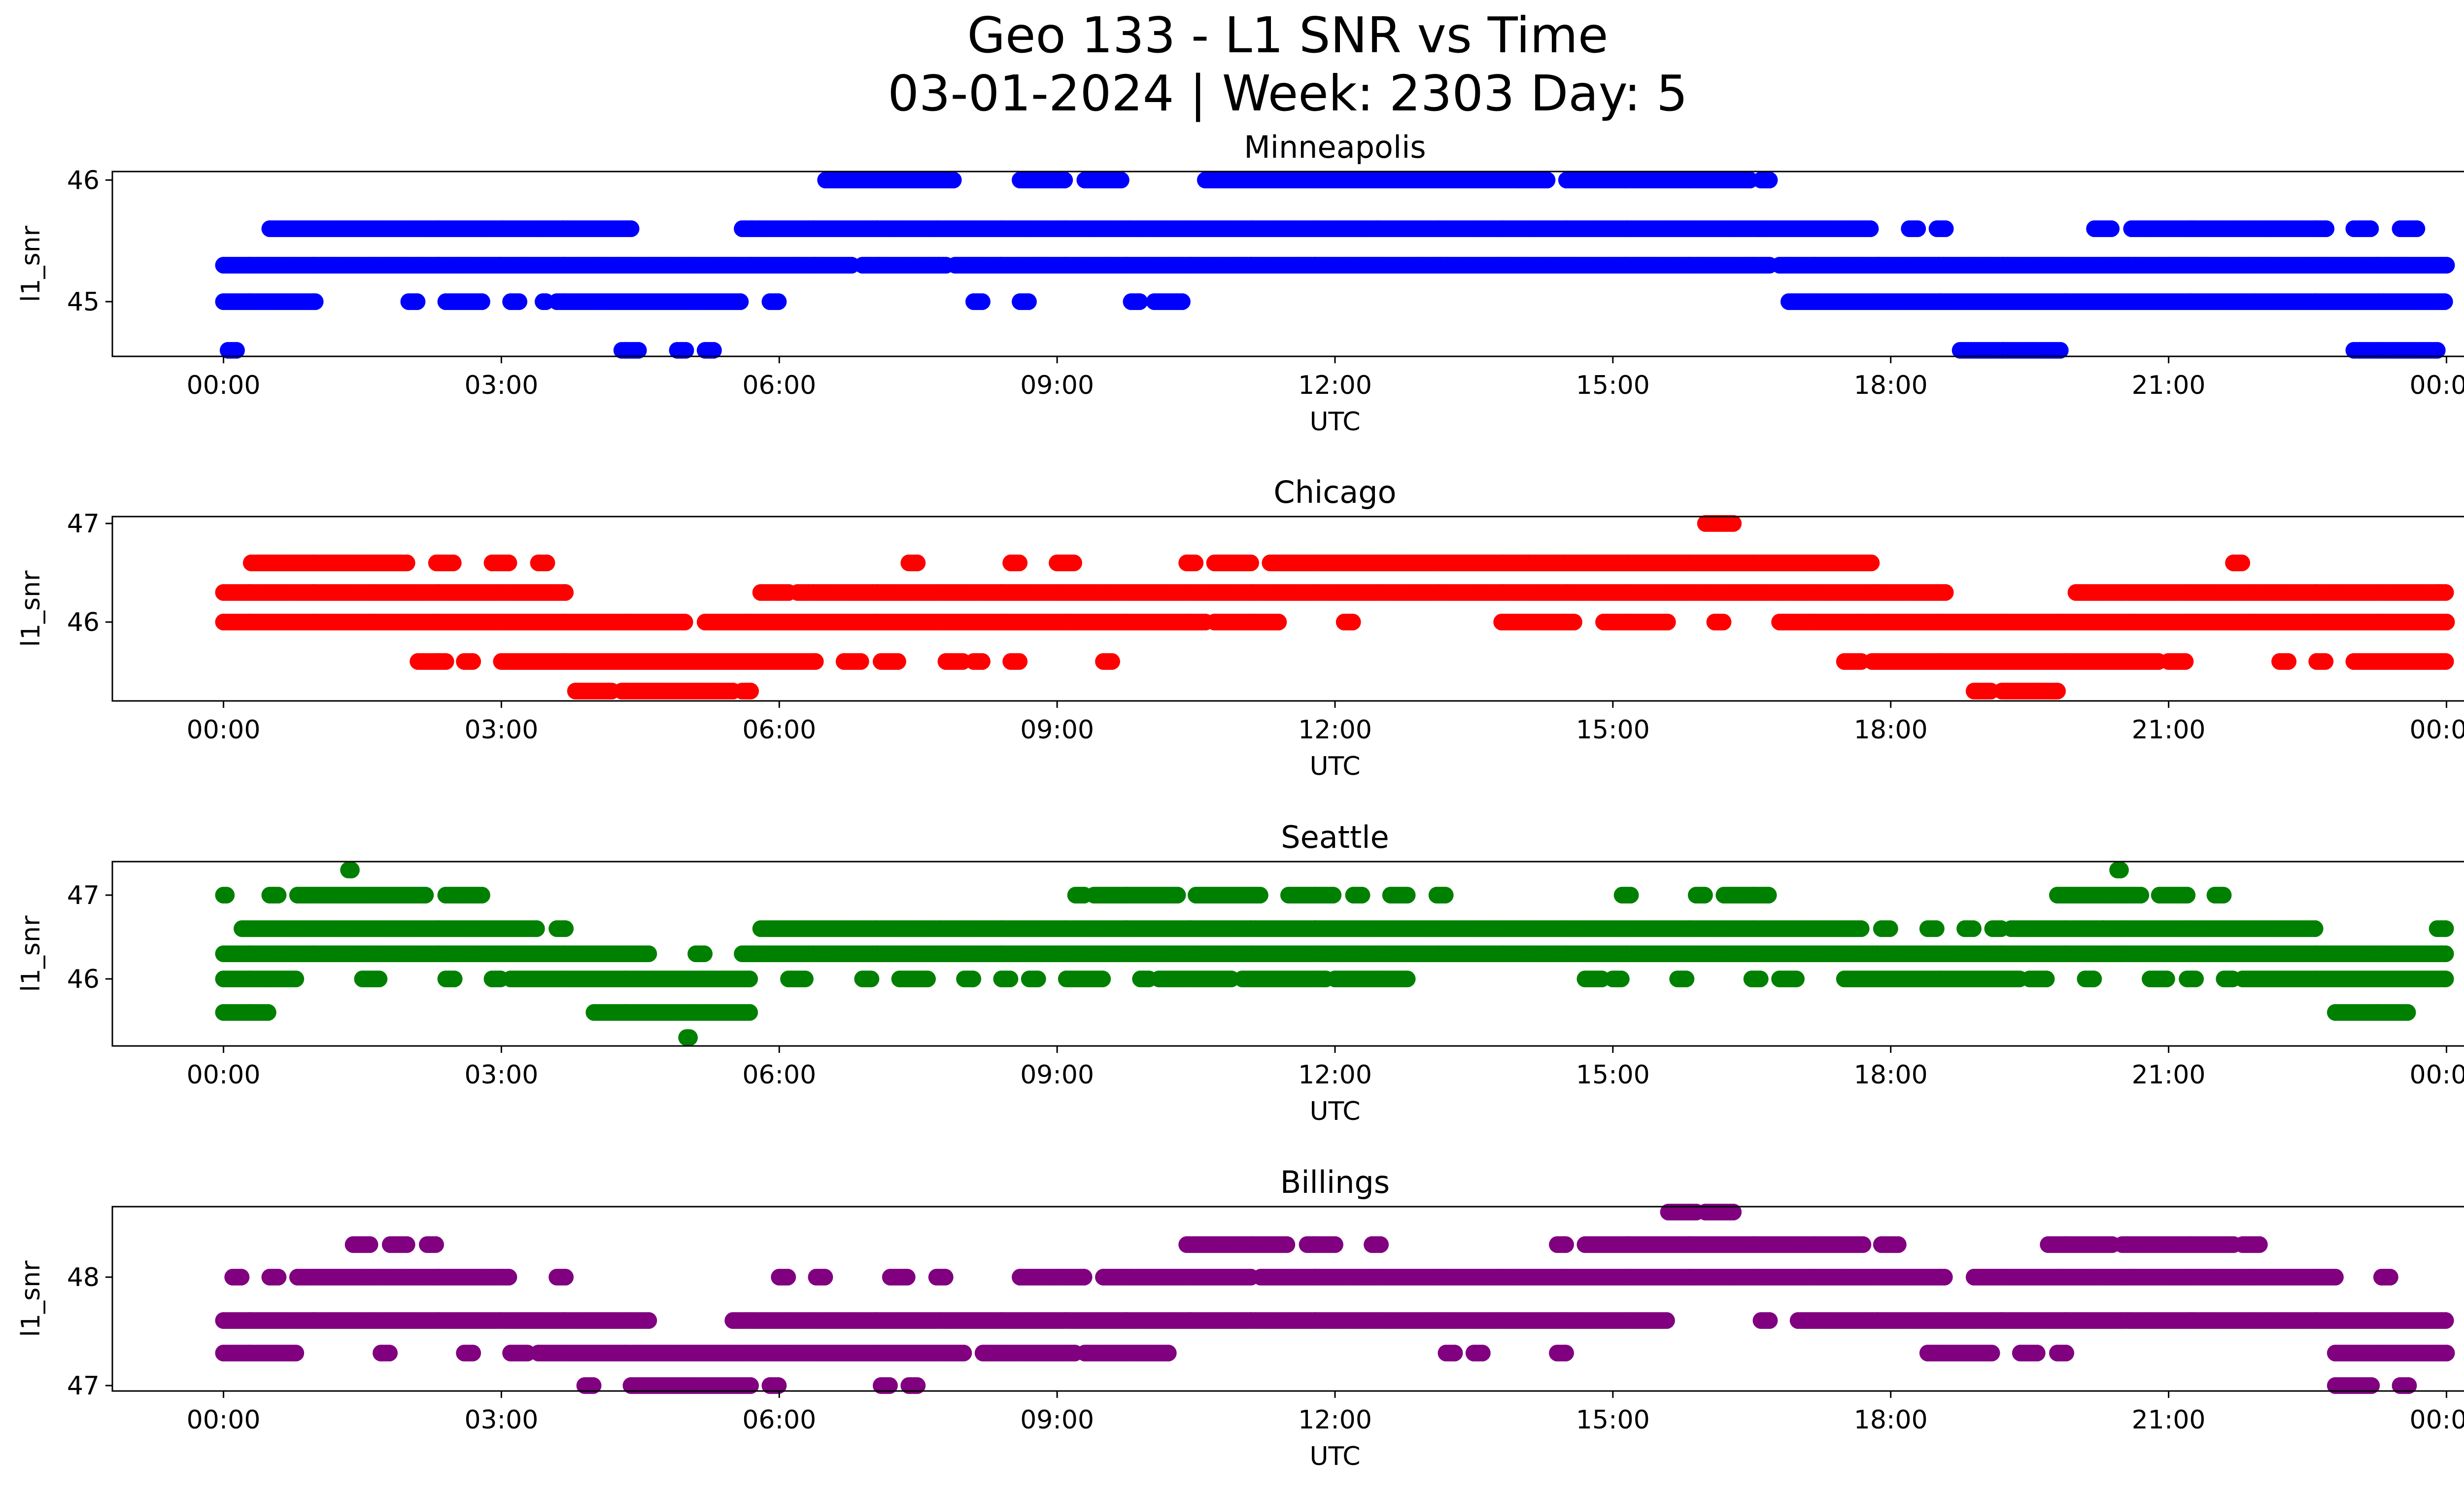 The image size is (2464, 1495). What do you see at coordinates (1335, 837) in the screenshot?
I see `subplot-title: Seattle` at bounding box center [1335, 837].